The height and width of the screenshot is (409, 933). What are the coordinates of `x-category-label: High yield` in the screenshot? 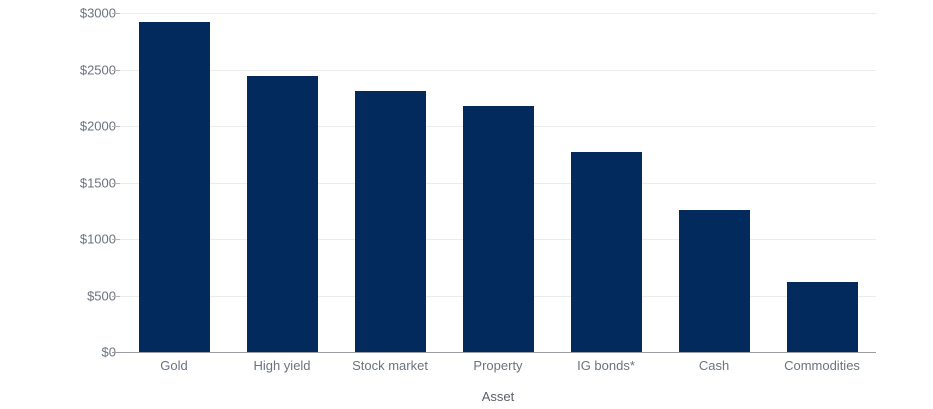 It's located at (282, 365).